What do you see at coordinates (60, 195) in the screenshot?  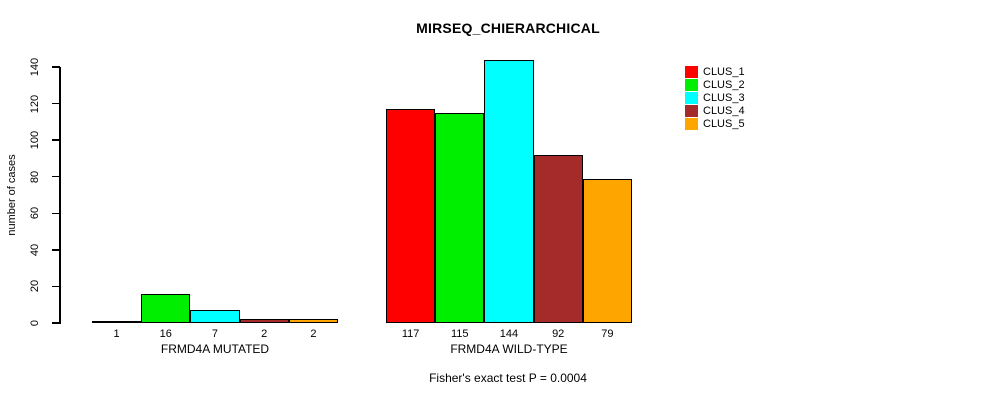 I see `y-axis-line` at bounding box center [60, 195].